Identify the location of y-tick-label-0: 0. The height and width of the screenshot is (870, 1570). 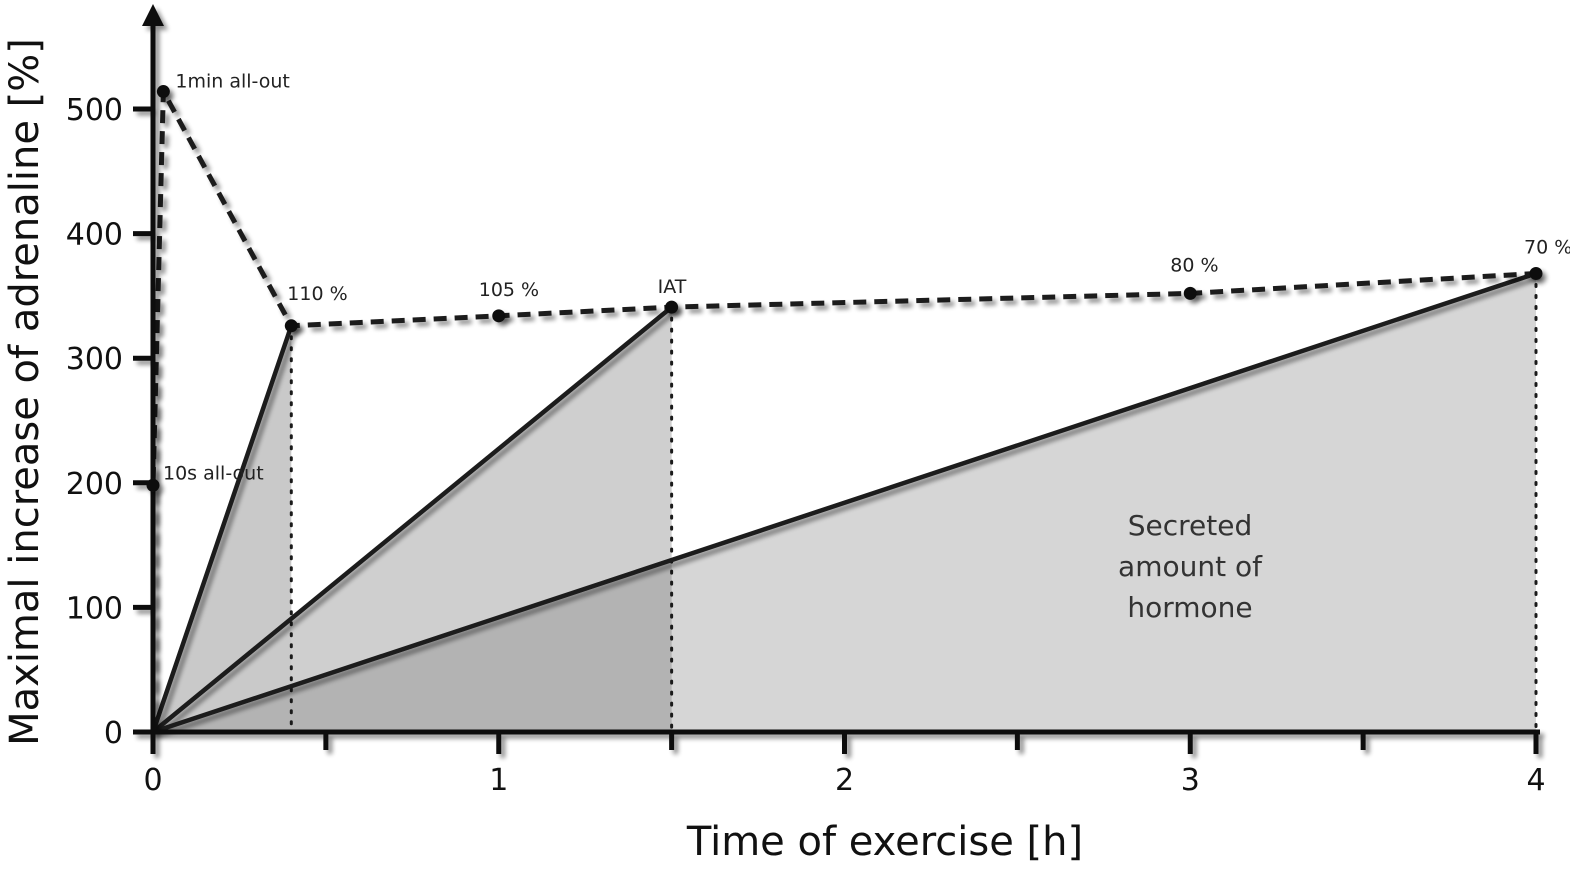
(113, 733).